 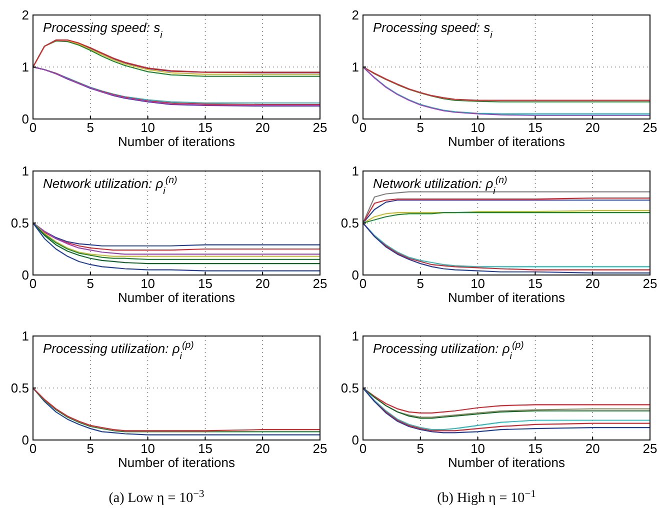 What do you see at coordinates (156, 497) in the screenshot?
I see `text: (a) Low η = 10$^{−3}$` at bounding box center [156, 497].